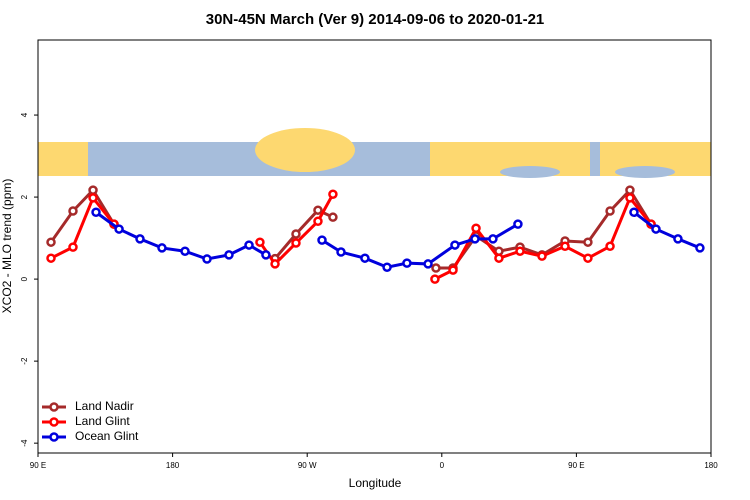 The image size is (750, 500). I want to click on y-tick-label: 4, so click(24, 114).